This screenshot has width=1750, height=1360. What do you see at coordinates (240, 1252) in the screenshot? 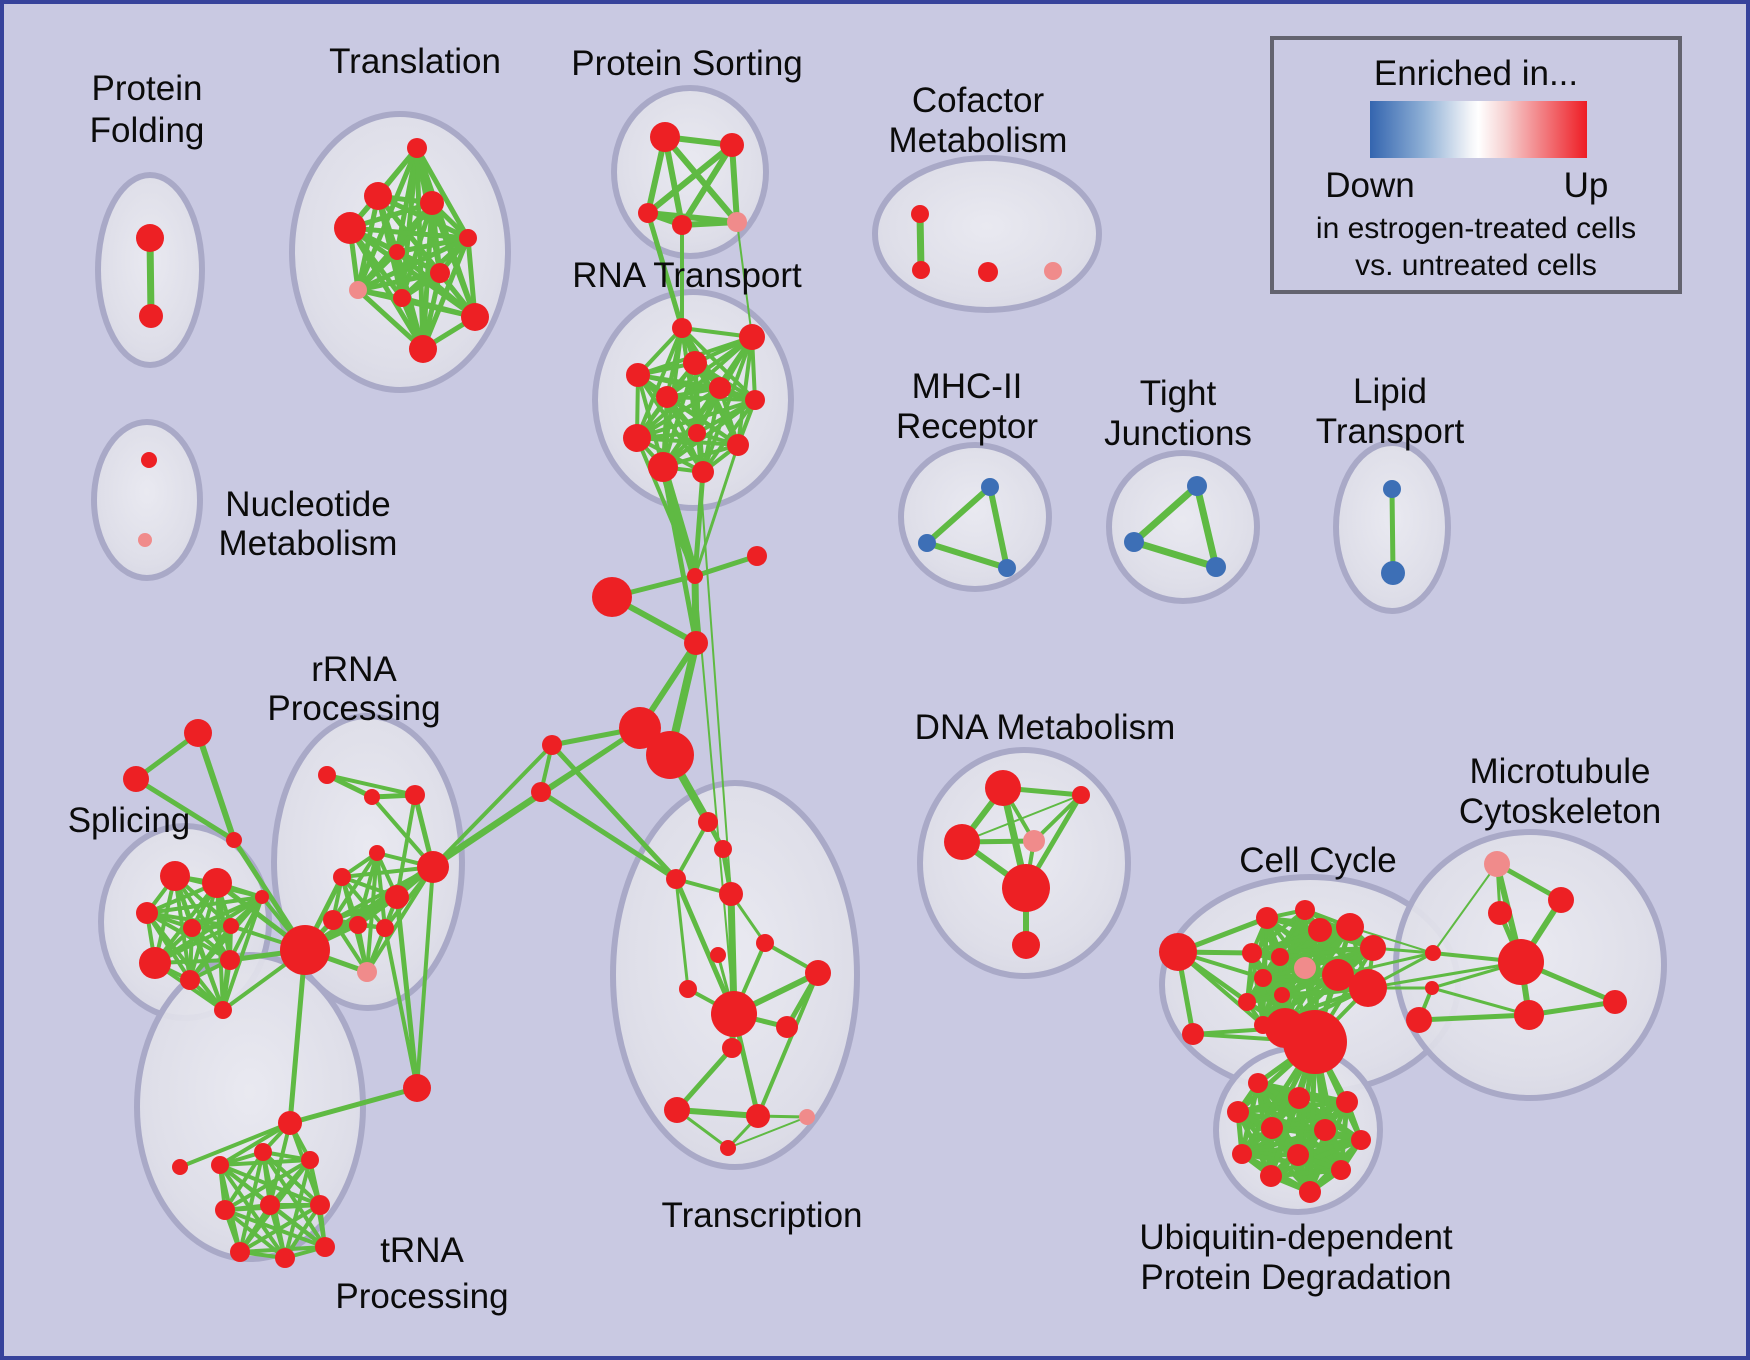
I see `node-u11` at bounding box center [240, 1252].